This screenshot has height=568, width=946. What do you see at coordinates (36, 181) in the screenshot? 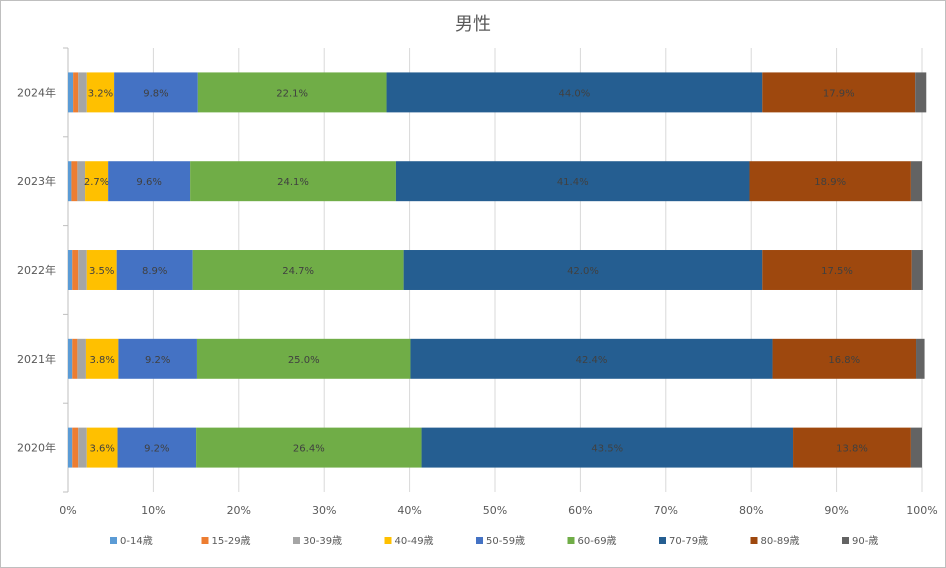
I see `y-tick-label: 2023年` at bounding box center [36, 181].